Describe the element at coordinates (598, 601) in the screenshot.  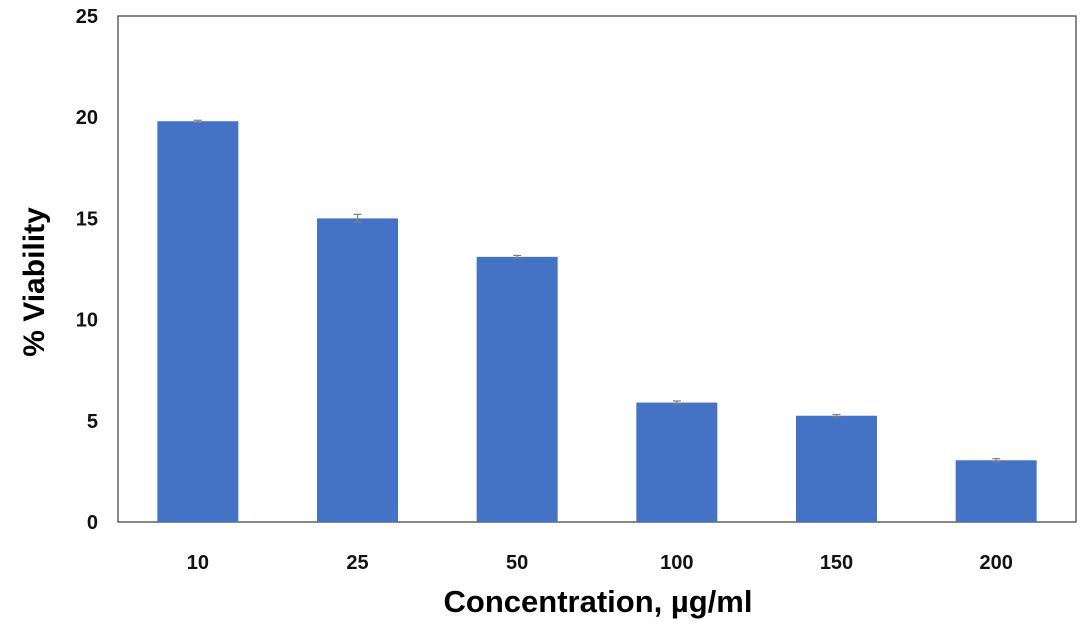
I see `x-axis-title: Concentration, µg/ml` at that location.